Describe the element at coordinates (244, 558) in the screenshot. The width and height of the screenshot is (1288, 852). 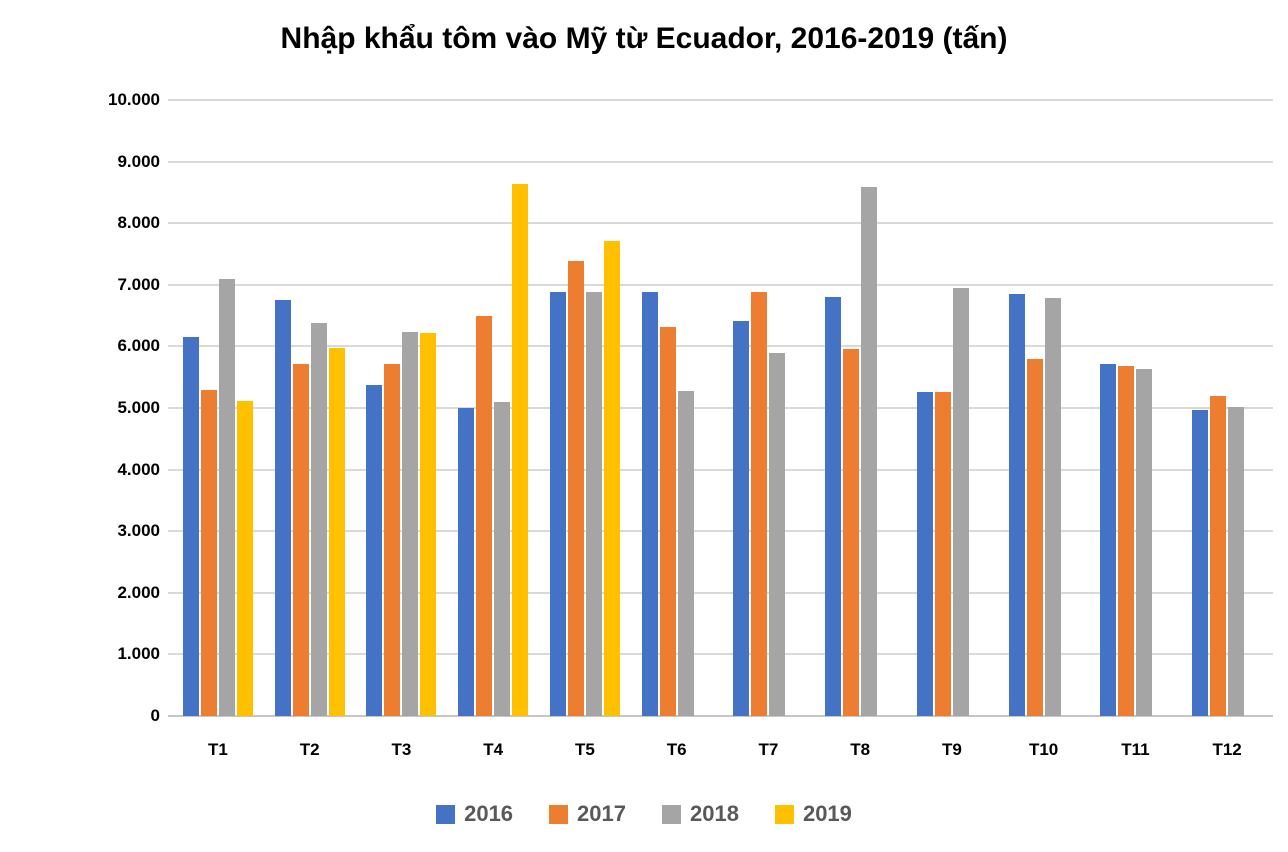
I see `bar-2019-T1` at that location.